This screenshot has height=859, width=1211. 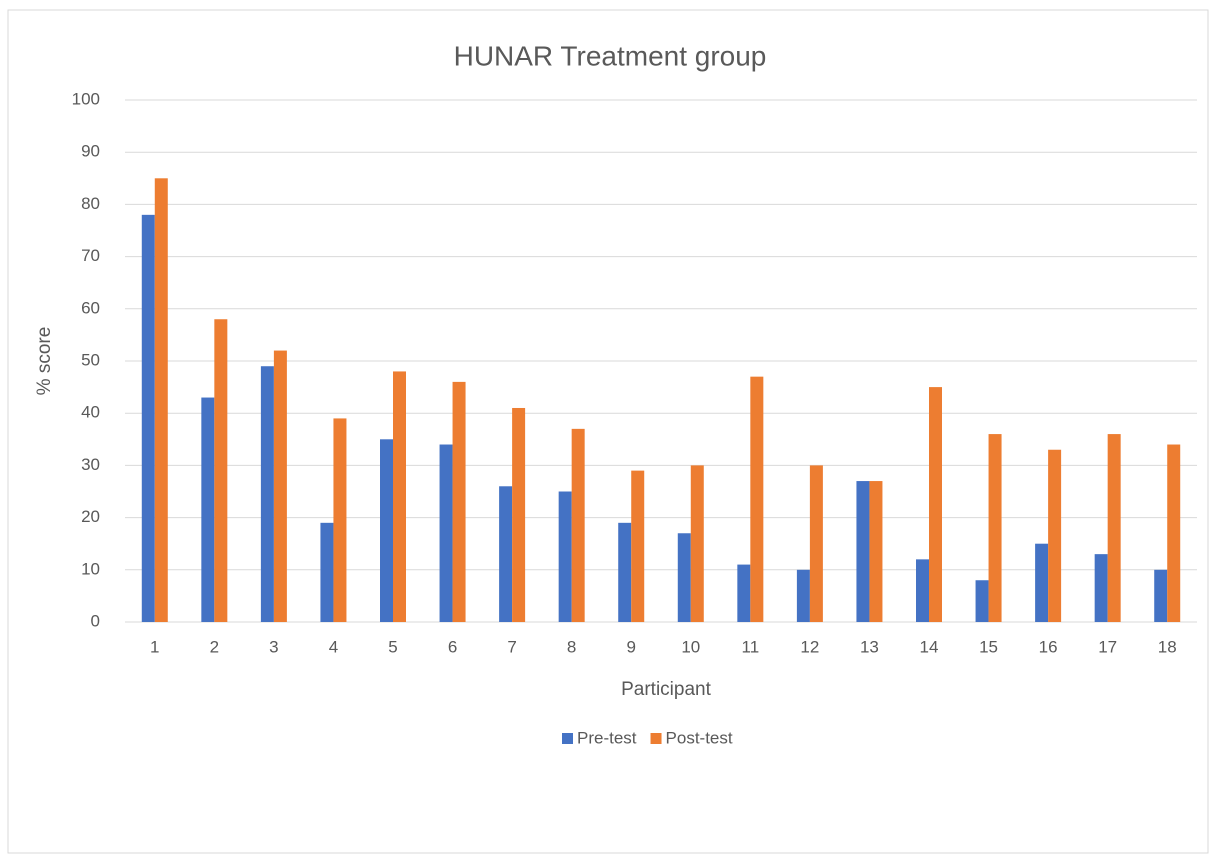 What do you see at coordinates (1048, 646) in the screenshot?
I see `x-tick-label: 16` at bounding box center [1048, 646].